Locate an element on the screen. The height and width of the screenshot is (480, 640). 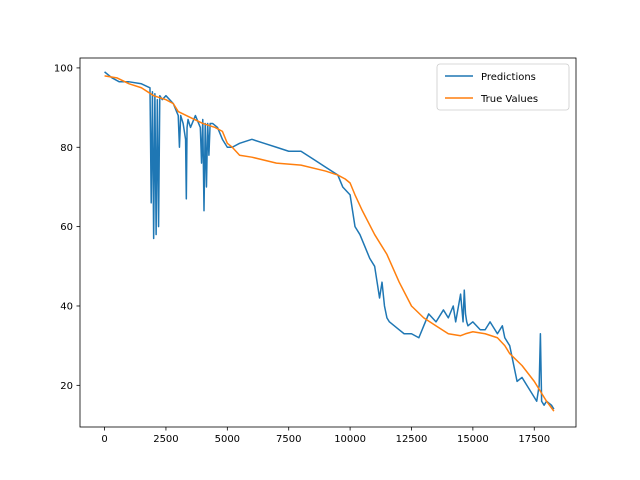
y-tick-label: 40 is located at coordinates (66, 306).